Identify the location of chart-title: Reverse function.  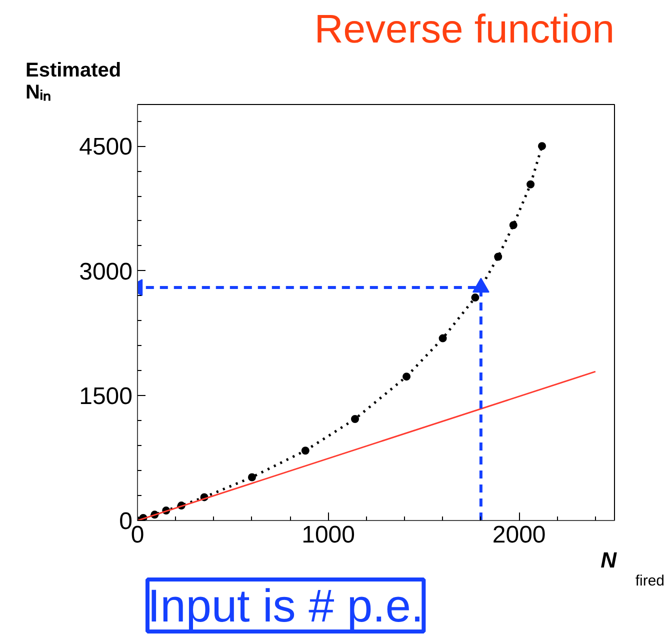
(464, 30).